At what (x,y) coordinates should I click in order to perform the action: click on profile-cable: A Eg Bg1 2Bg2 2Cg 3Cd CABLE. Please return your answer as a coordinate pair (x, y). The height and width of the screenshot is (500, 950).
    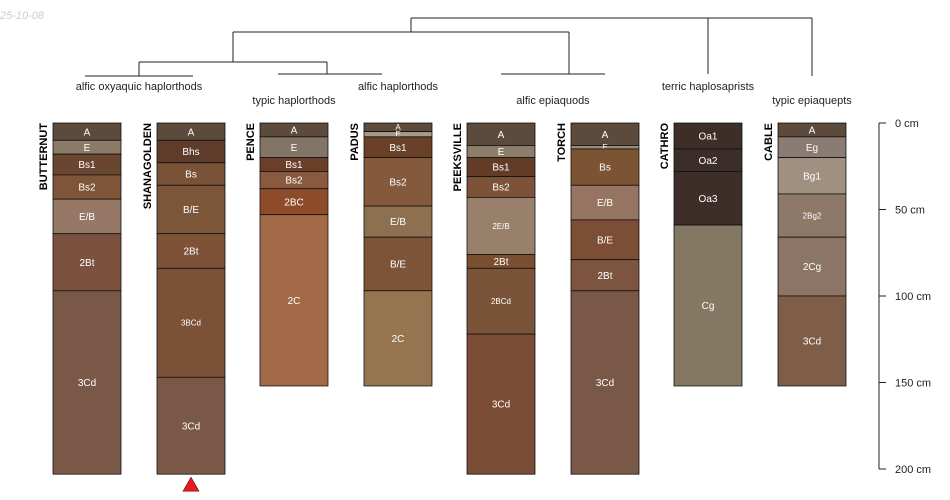
    Looking at the image, I should click on (805, 254).